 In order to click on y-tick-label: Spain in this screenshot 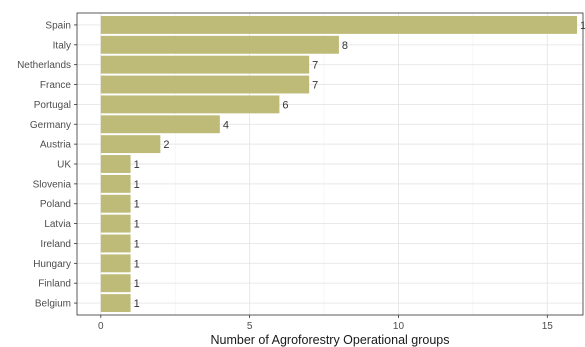, I will do `click(58, 25)`.